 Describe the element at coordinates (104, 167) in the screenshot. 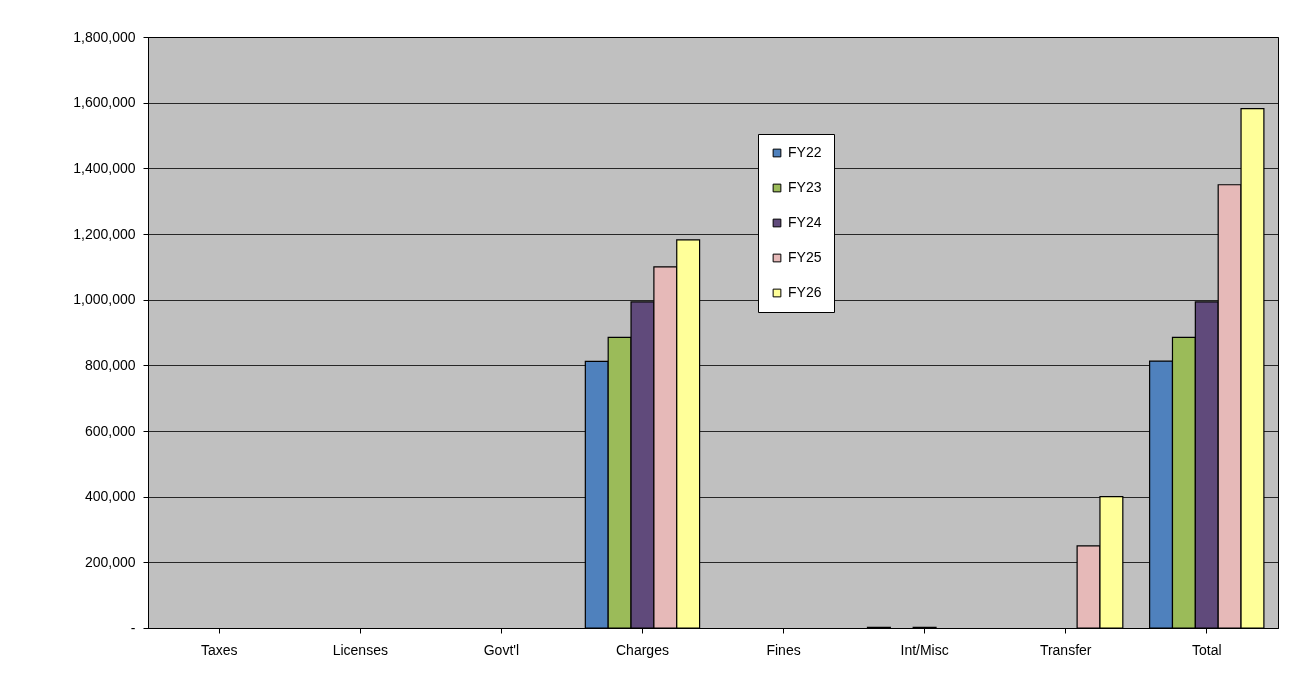

I see `y-tick-label: 1,400,000` at that location.